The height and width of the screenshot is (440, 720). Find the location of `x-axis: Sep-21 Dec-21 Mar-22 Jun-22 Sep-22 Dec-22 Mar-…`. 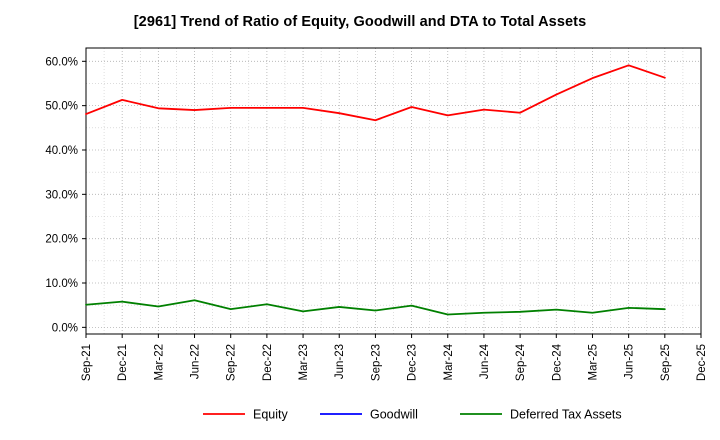

x-axis: Sep-21 Dec-21 Mar-22 Jun-22 Sep-22 Dec-22 Mar-… is located at coordinates (394, 357).